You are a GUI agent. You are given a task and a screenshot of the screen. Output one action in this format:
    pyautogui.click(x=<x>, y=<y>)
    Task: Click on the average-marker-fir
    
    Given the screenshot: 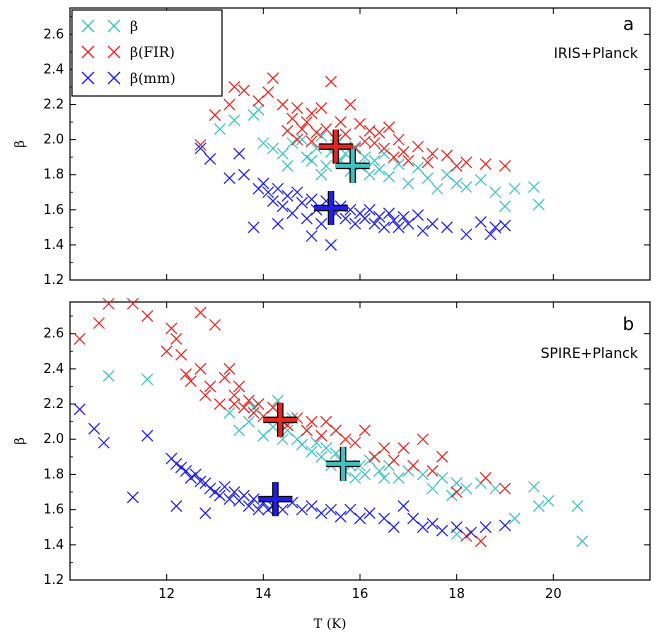 What is the action you would take?
    pyautogui.click(x=336, y=147)
    